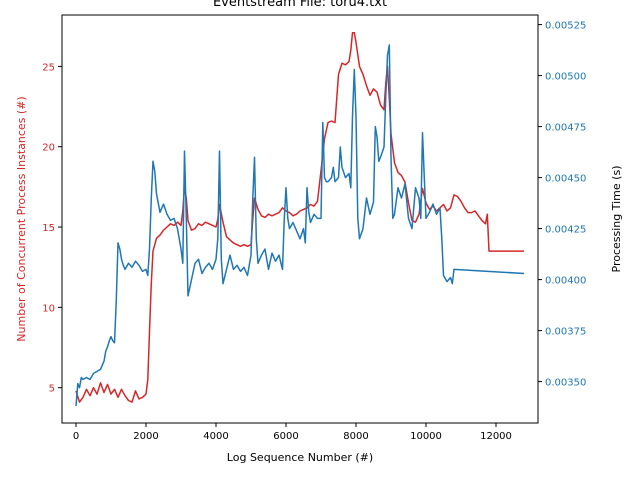  What do you see at coordinates (48, 308) in the screenshot?
I see `left-tick-label: 10` at bounding box center [48, 308].